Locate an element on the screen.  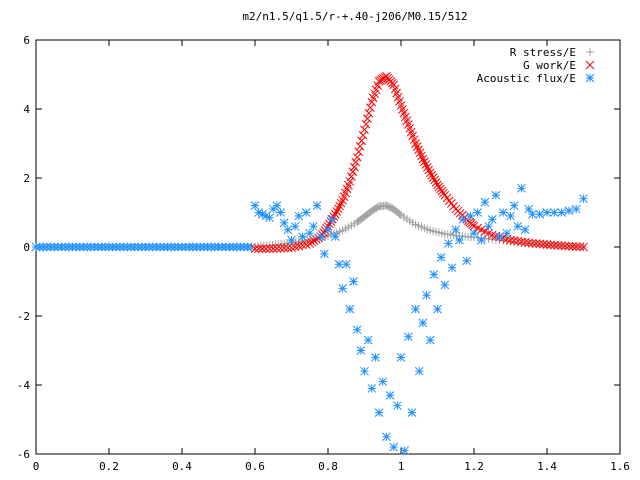
legend-label: Acoustic flux/E is located at coordinates (526, 78).